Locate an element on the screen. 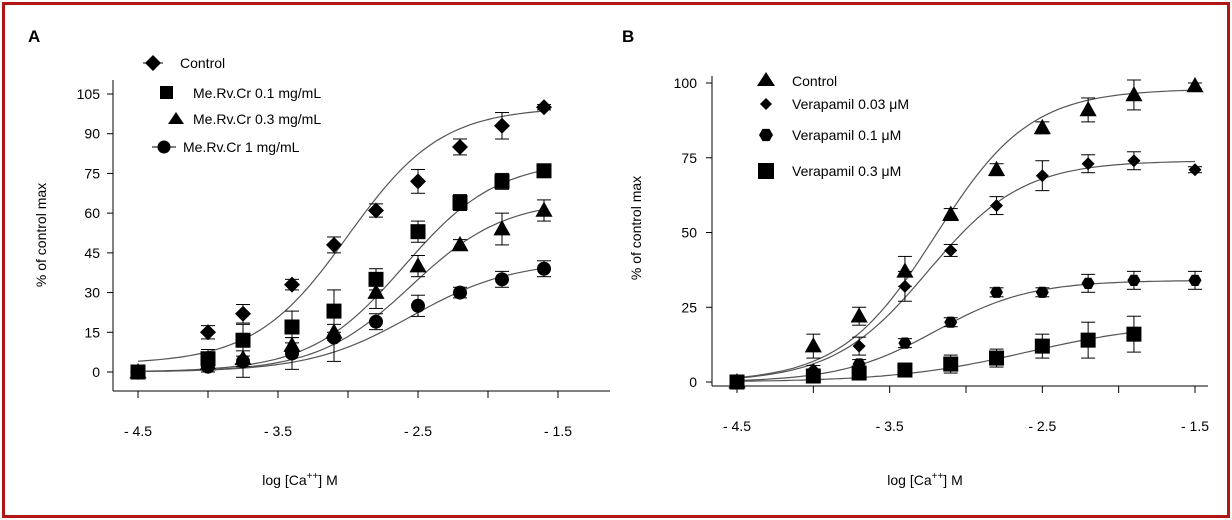 The image size is (1232, 520). panel-a-legend-item-0-3: Me.Rv.Cr 0.3 mg/mL is located at coordinates (244, 119).